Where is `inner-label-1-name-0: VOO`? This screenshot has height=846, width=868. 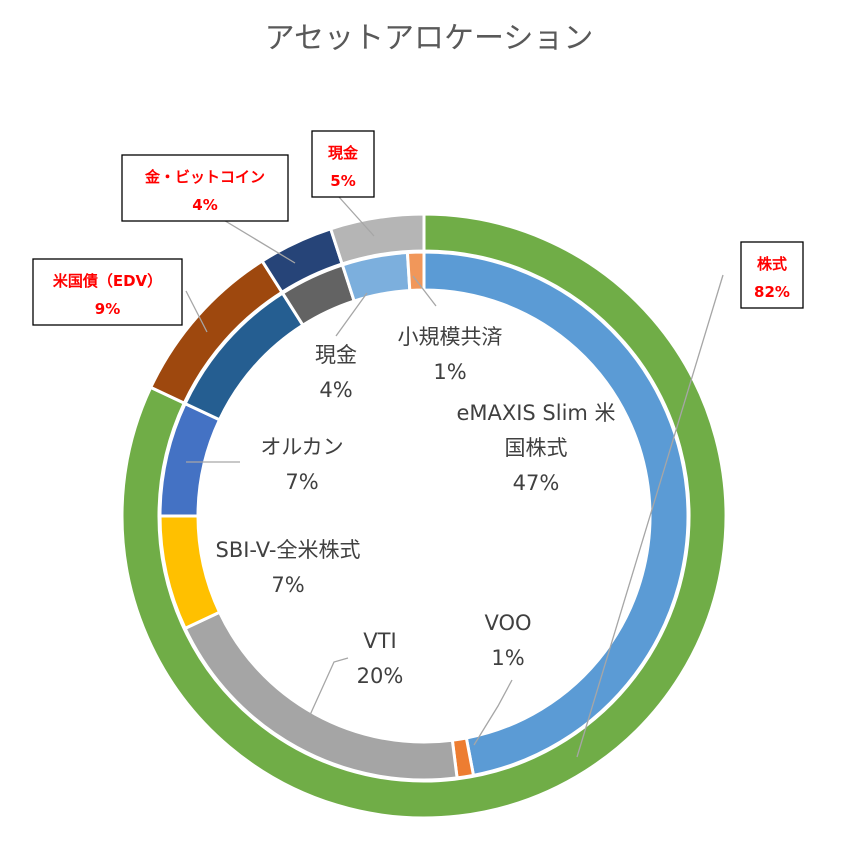
inner-label-1-name-0: VOO is located at coordinates (507, 623).